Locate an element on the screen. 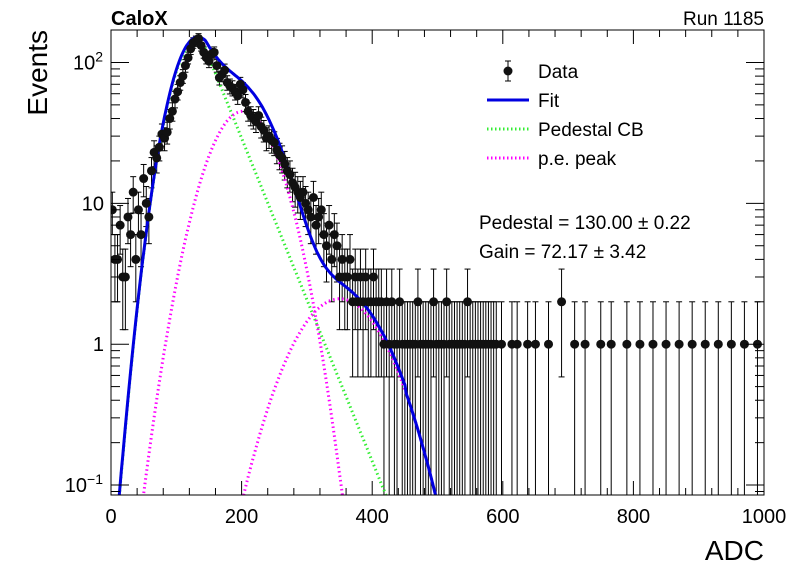  y-tick-label: 10 is located at coordinates (93, 204).